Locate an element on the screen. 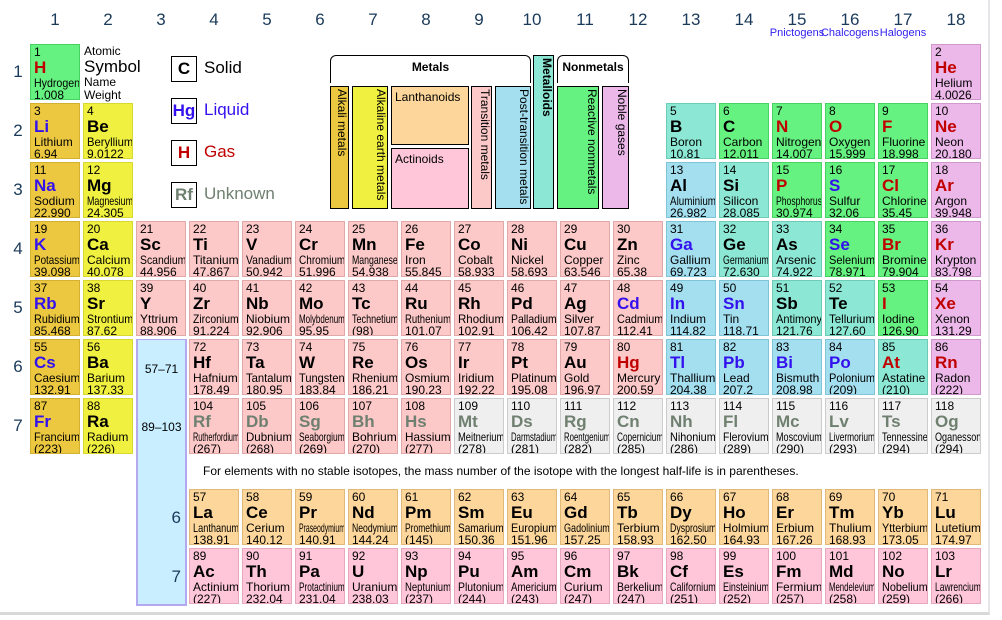 This screenshot has width=1002, height=620. element-selenium: 34 Se Selenium 78.971 is located at coordinates (850, 249).